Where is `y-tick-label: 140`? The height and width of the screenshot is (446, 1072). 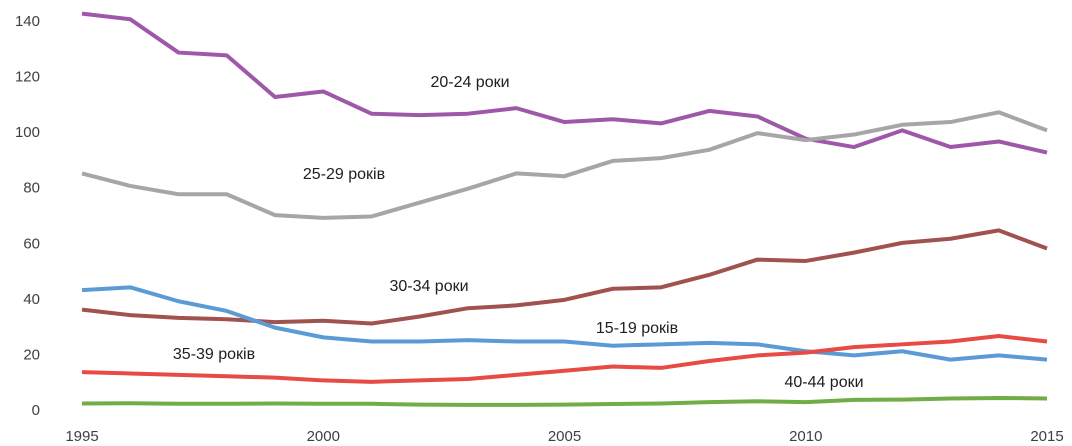 y-tick-label: 140 is located at coordinates (27, 21).